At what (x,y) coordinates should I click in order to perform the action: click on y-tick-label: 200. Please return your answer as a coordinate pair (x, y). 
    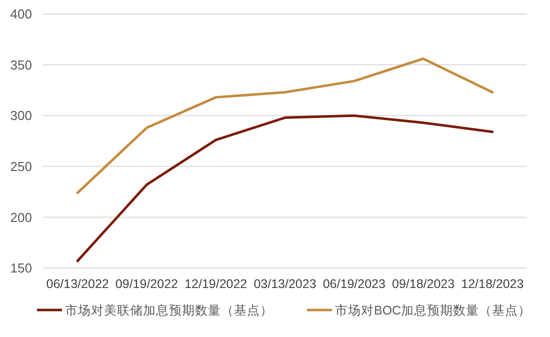
    Looking at the image, I should click on (21, 217).